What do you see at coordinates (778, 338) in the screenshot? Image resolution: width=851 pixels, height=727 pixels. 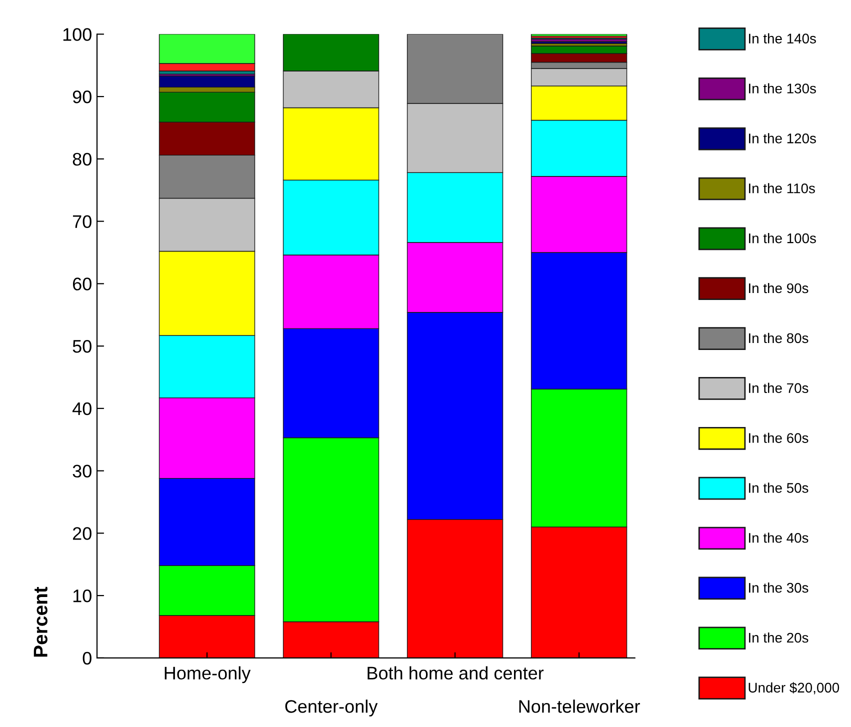 I see `legend-label: In the 80s` at bounding box center [778, 338].